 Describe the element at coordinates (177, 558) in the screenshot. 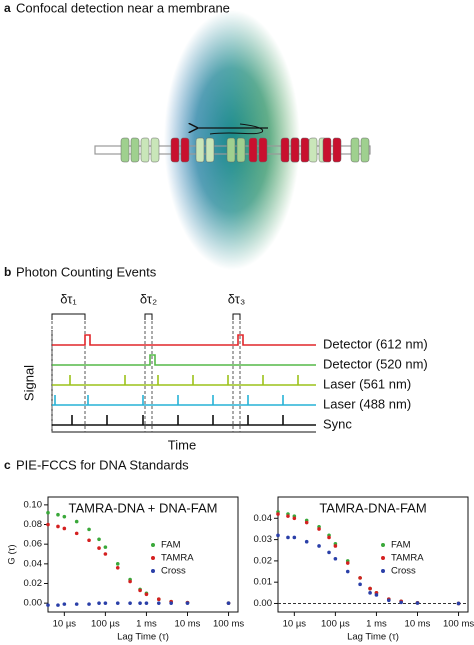

I see `legend-label: TAMRA` at that location.